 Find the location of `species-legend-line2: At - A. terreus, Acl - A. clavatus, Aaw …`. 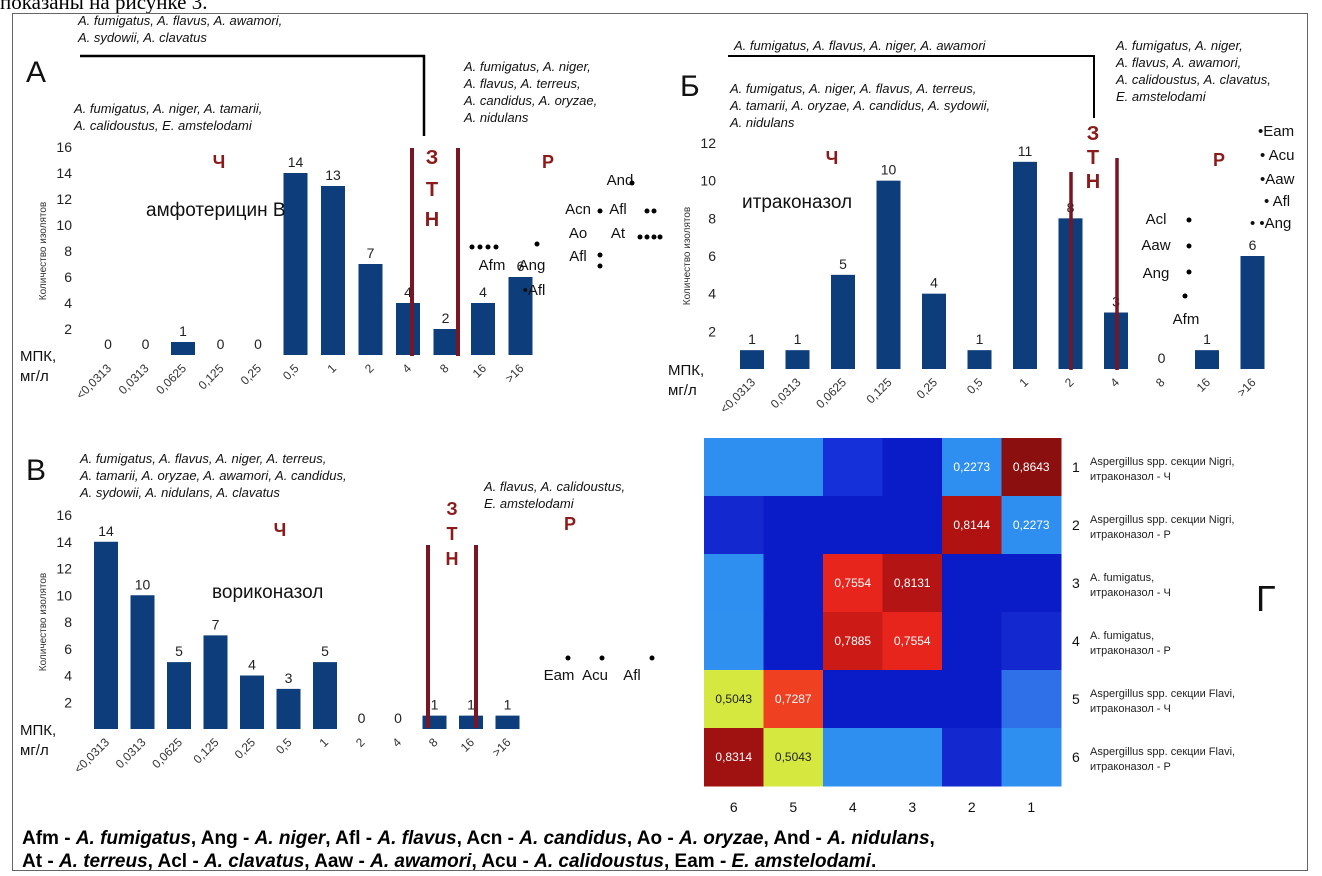

species-legend-line2: At - A. terreus, Acl - A. clavatus, Aaw … is located at coordinates (449, 862).